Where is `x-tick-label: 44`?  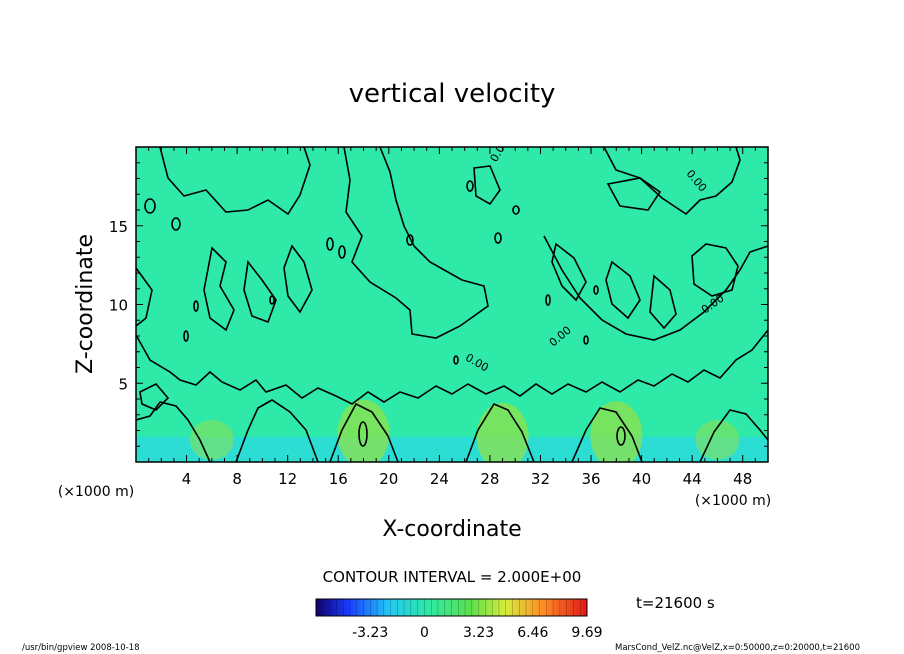
x-tick-label: 44 is located at coordinates (692, 479).